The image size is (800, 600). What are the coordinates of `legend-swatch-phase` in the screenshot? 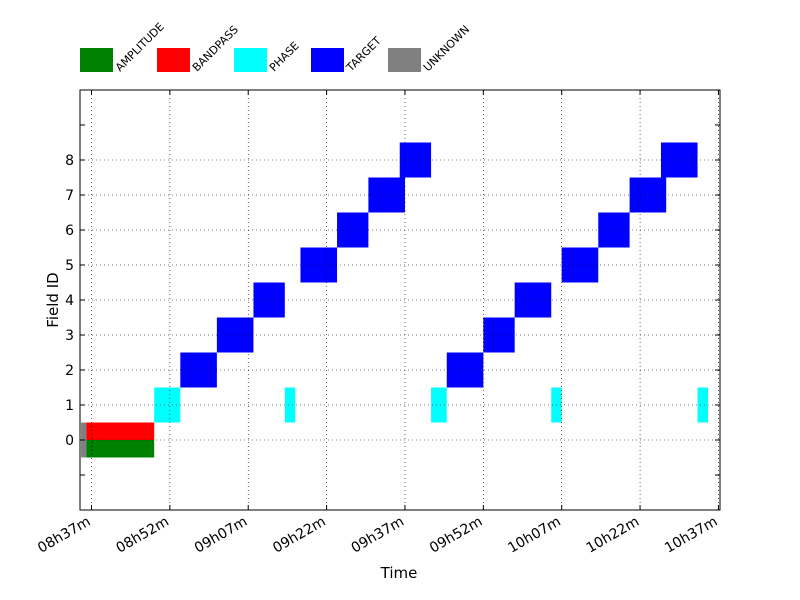 It's located at (250, 60).